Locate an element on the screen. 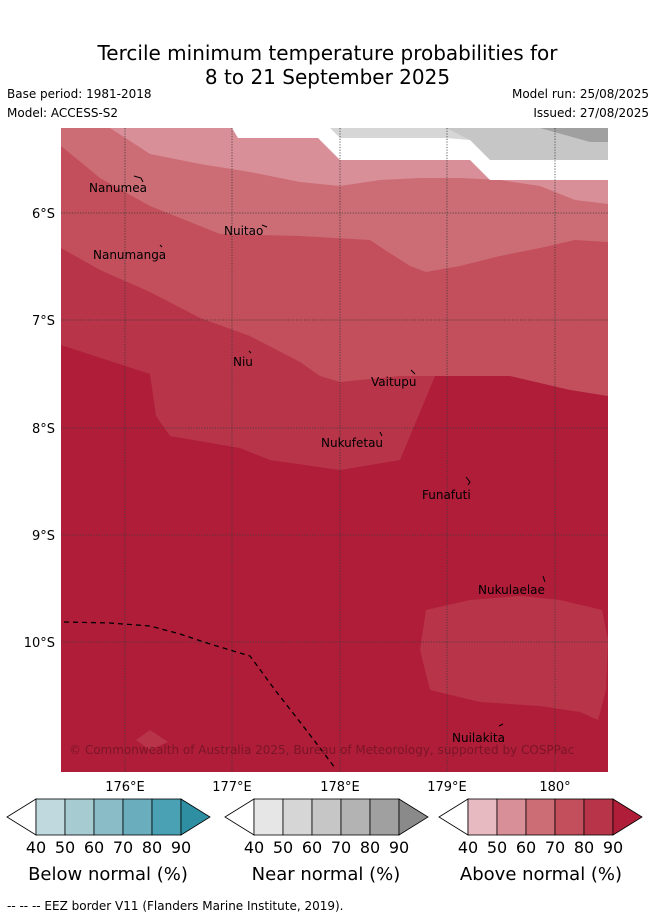 The height and width of the screenshot is (919, 655). island-label: Nukufetau is located at coordinates (352, 443).